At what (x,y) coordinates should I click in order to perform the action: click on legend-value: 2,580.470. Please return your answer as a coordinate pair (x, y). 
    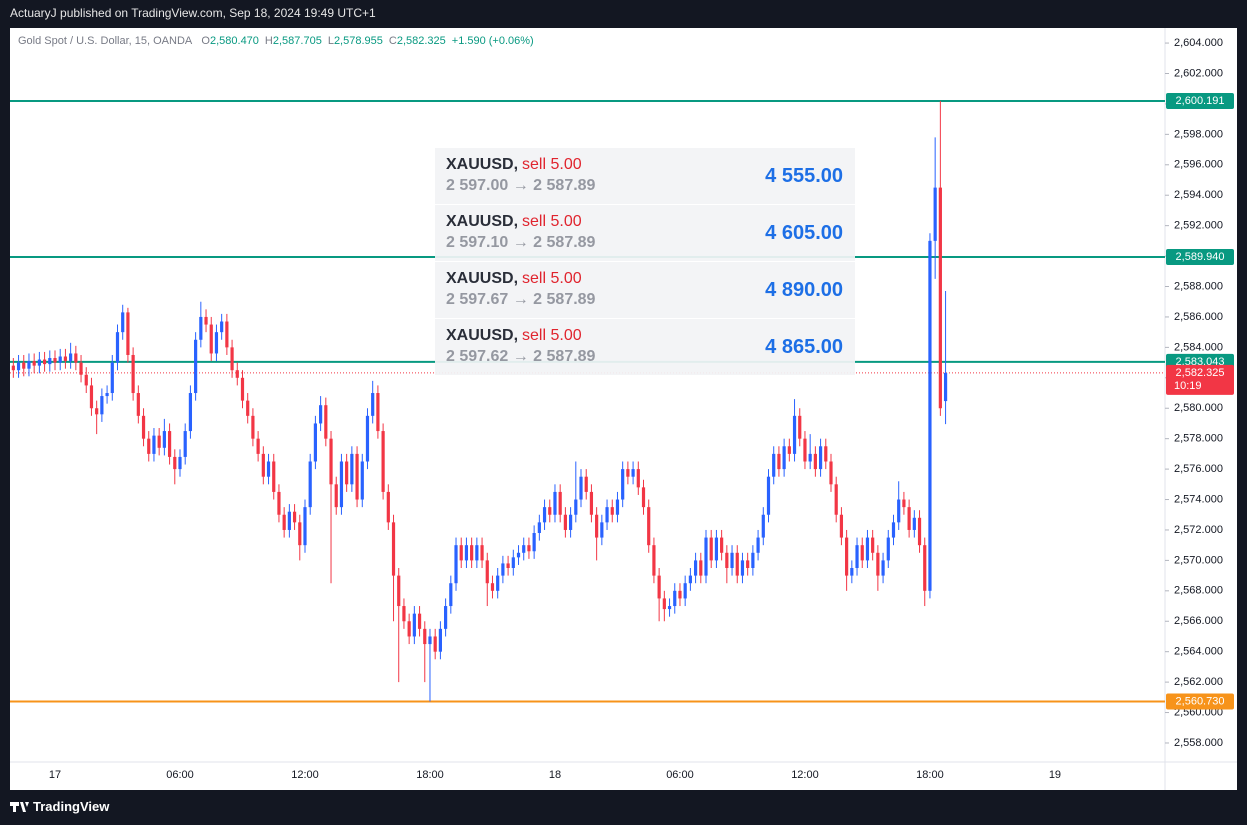
    Looking at the image, I should click on (234, 41).